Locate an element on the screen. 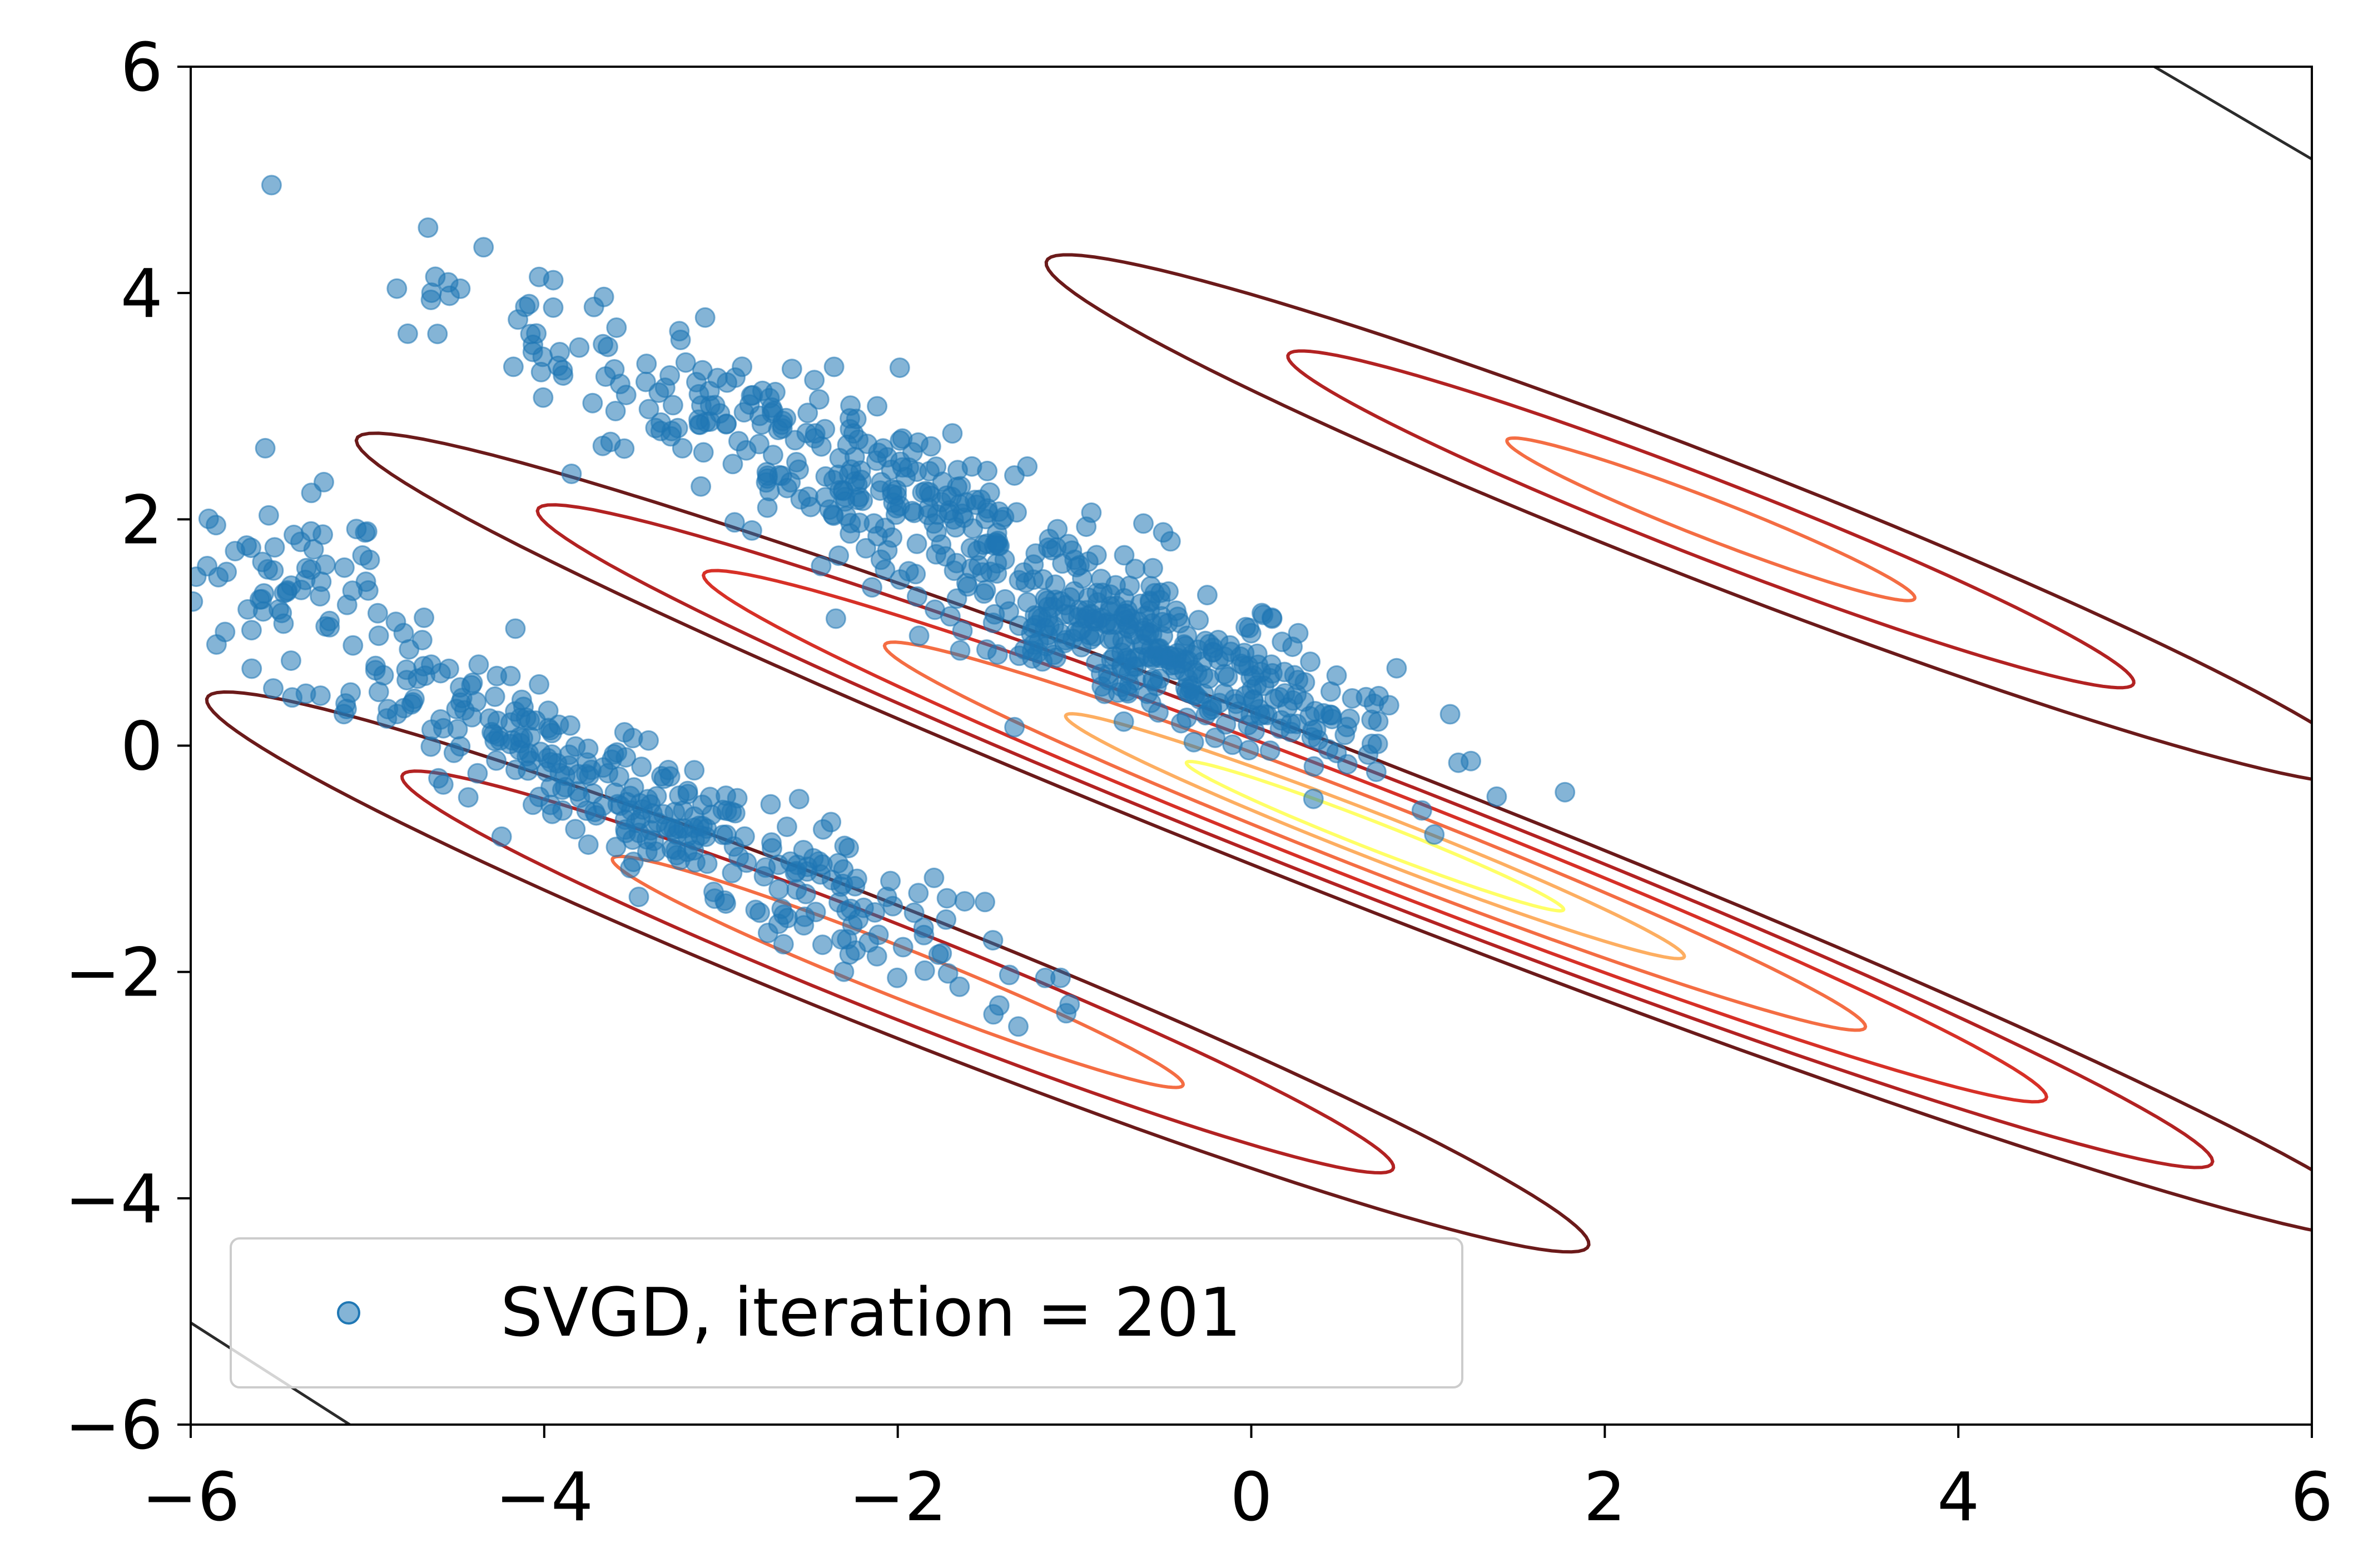 Image resolution: width=2368 pixels, height=1568 pixels. y-tick-label: 4 is located at coordinates (142, 294).